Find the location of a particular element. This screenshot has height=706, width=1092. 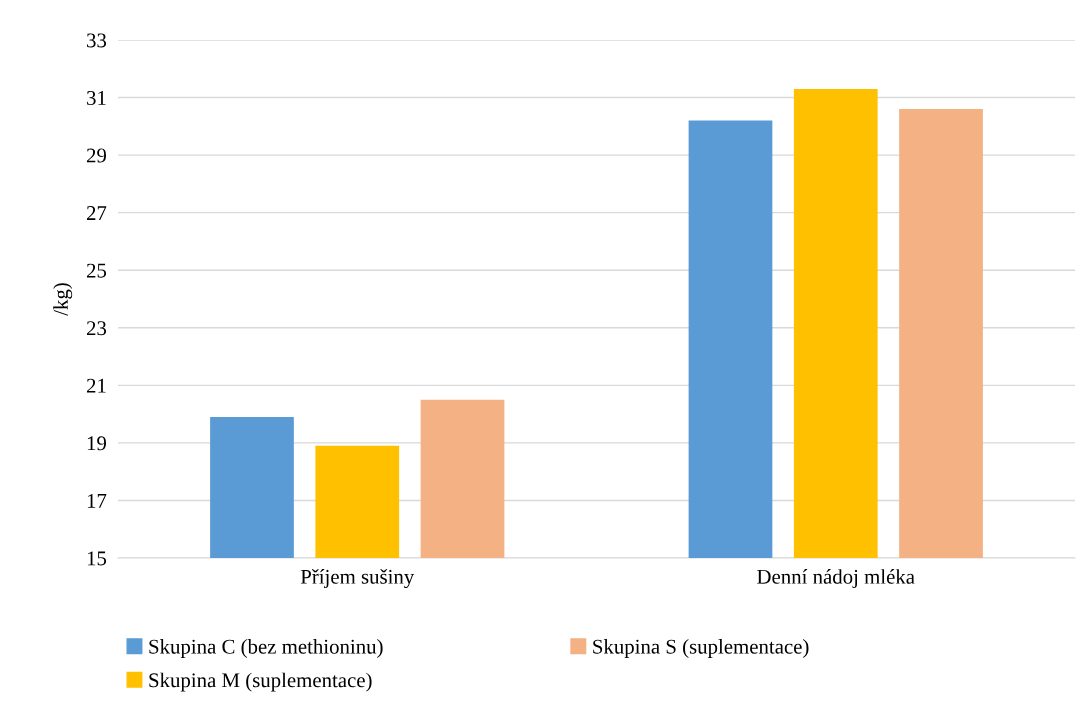

x-tick-label: Denní nádoj mléka is located at coordinates (836, 579).